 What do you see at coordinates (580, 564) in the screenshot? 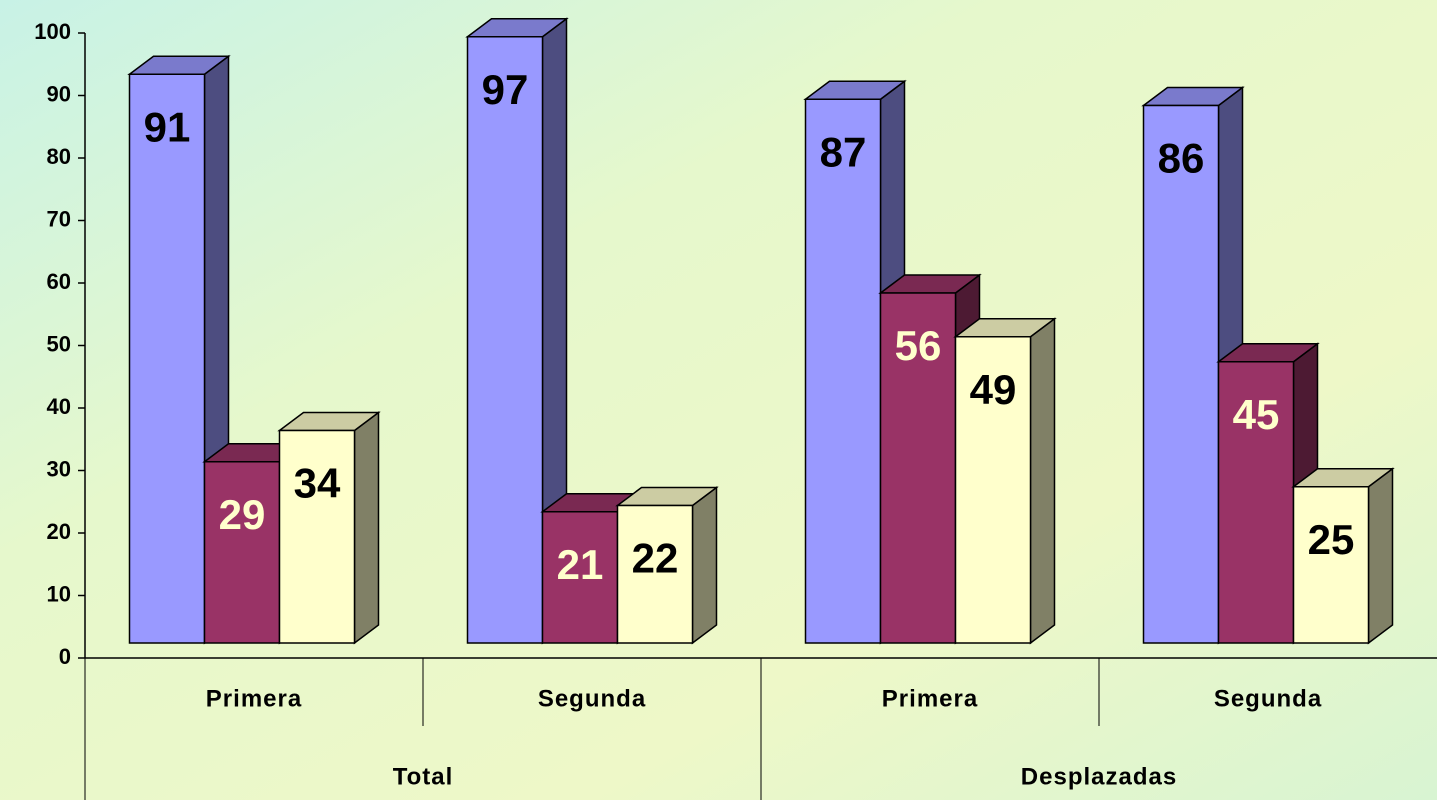
I see `value-label: 21` at bounding box center [580, 564].